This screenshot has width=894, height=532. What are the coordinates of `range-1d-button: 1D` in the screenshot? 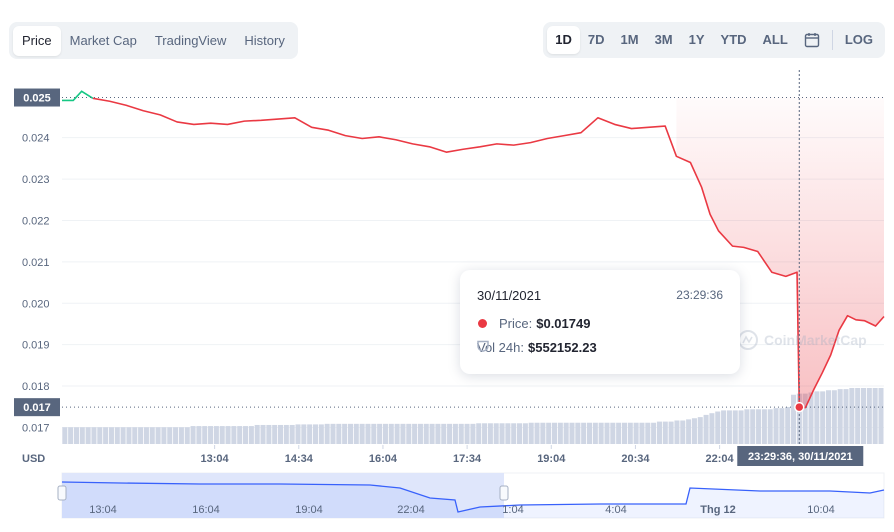 It's located at (563, 40).